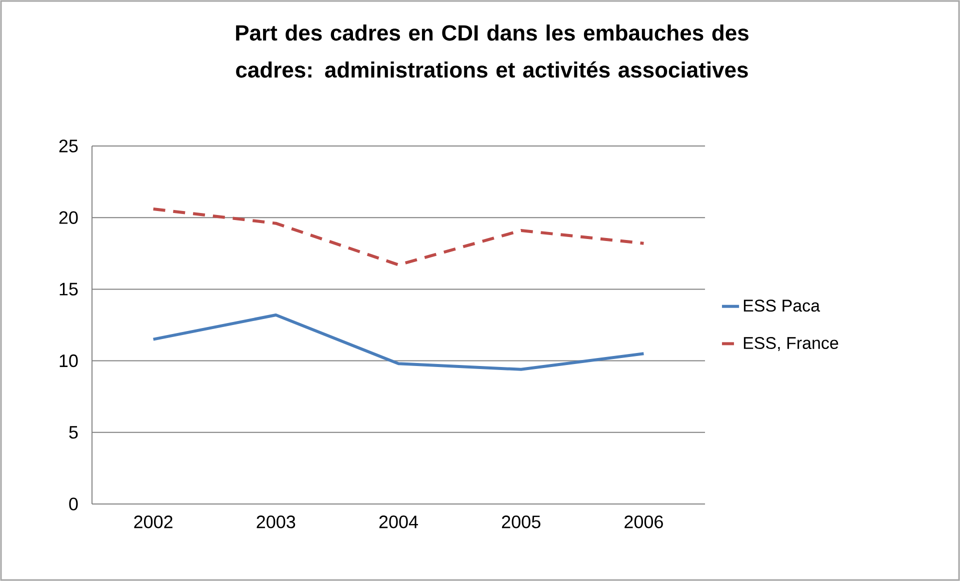 Image resolution: width=960 pixels, height=581 pixels. What do you see at coordinates (492, 51) in the screenshot?
I see `chart-title: Part des cadres en CDI dans les embauches des cadres: administrations et activités associatives` at bounding box center [492, 51].